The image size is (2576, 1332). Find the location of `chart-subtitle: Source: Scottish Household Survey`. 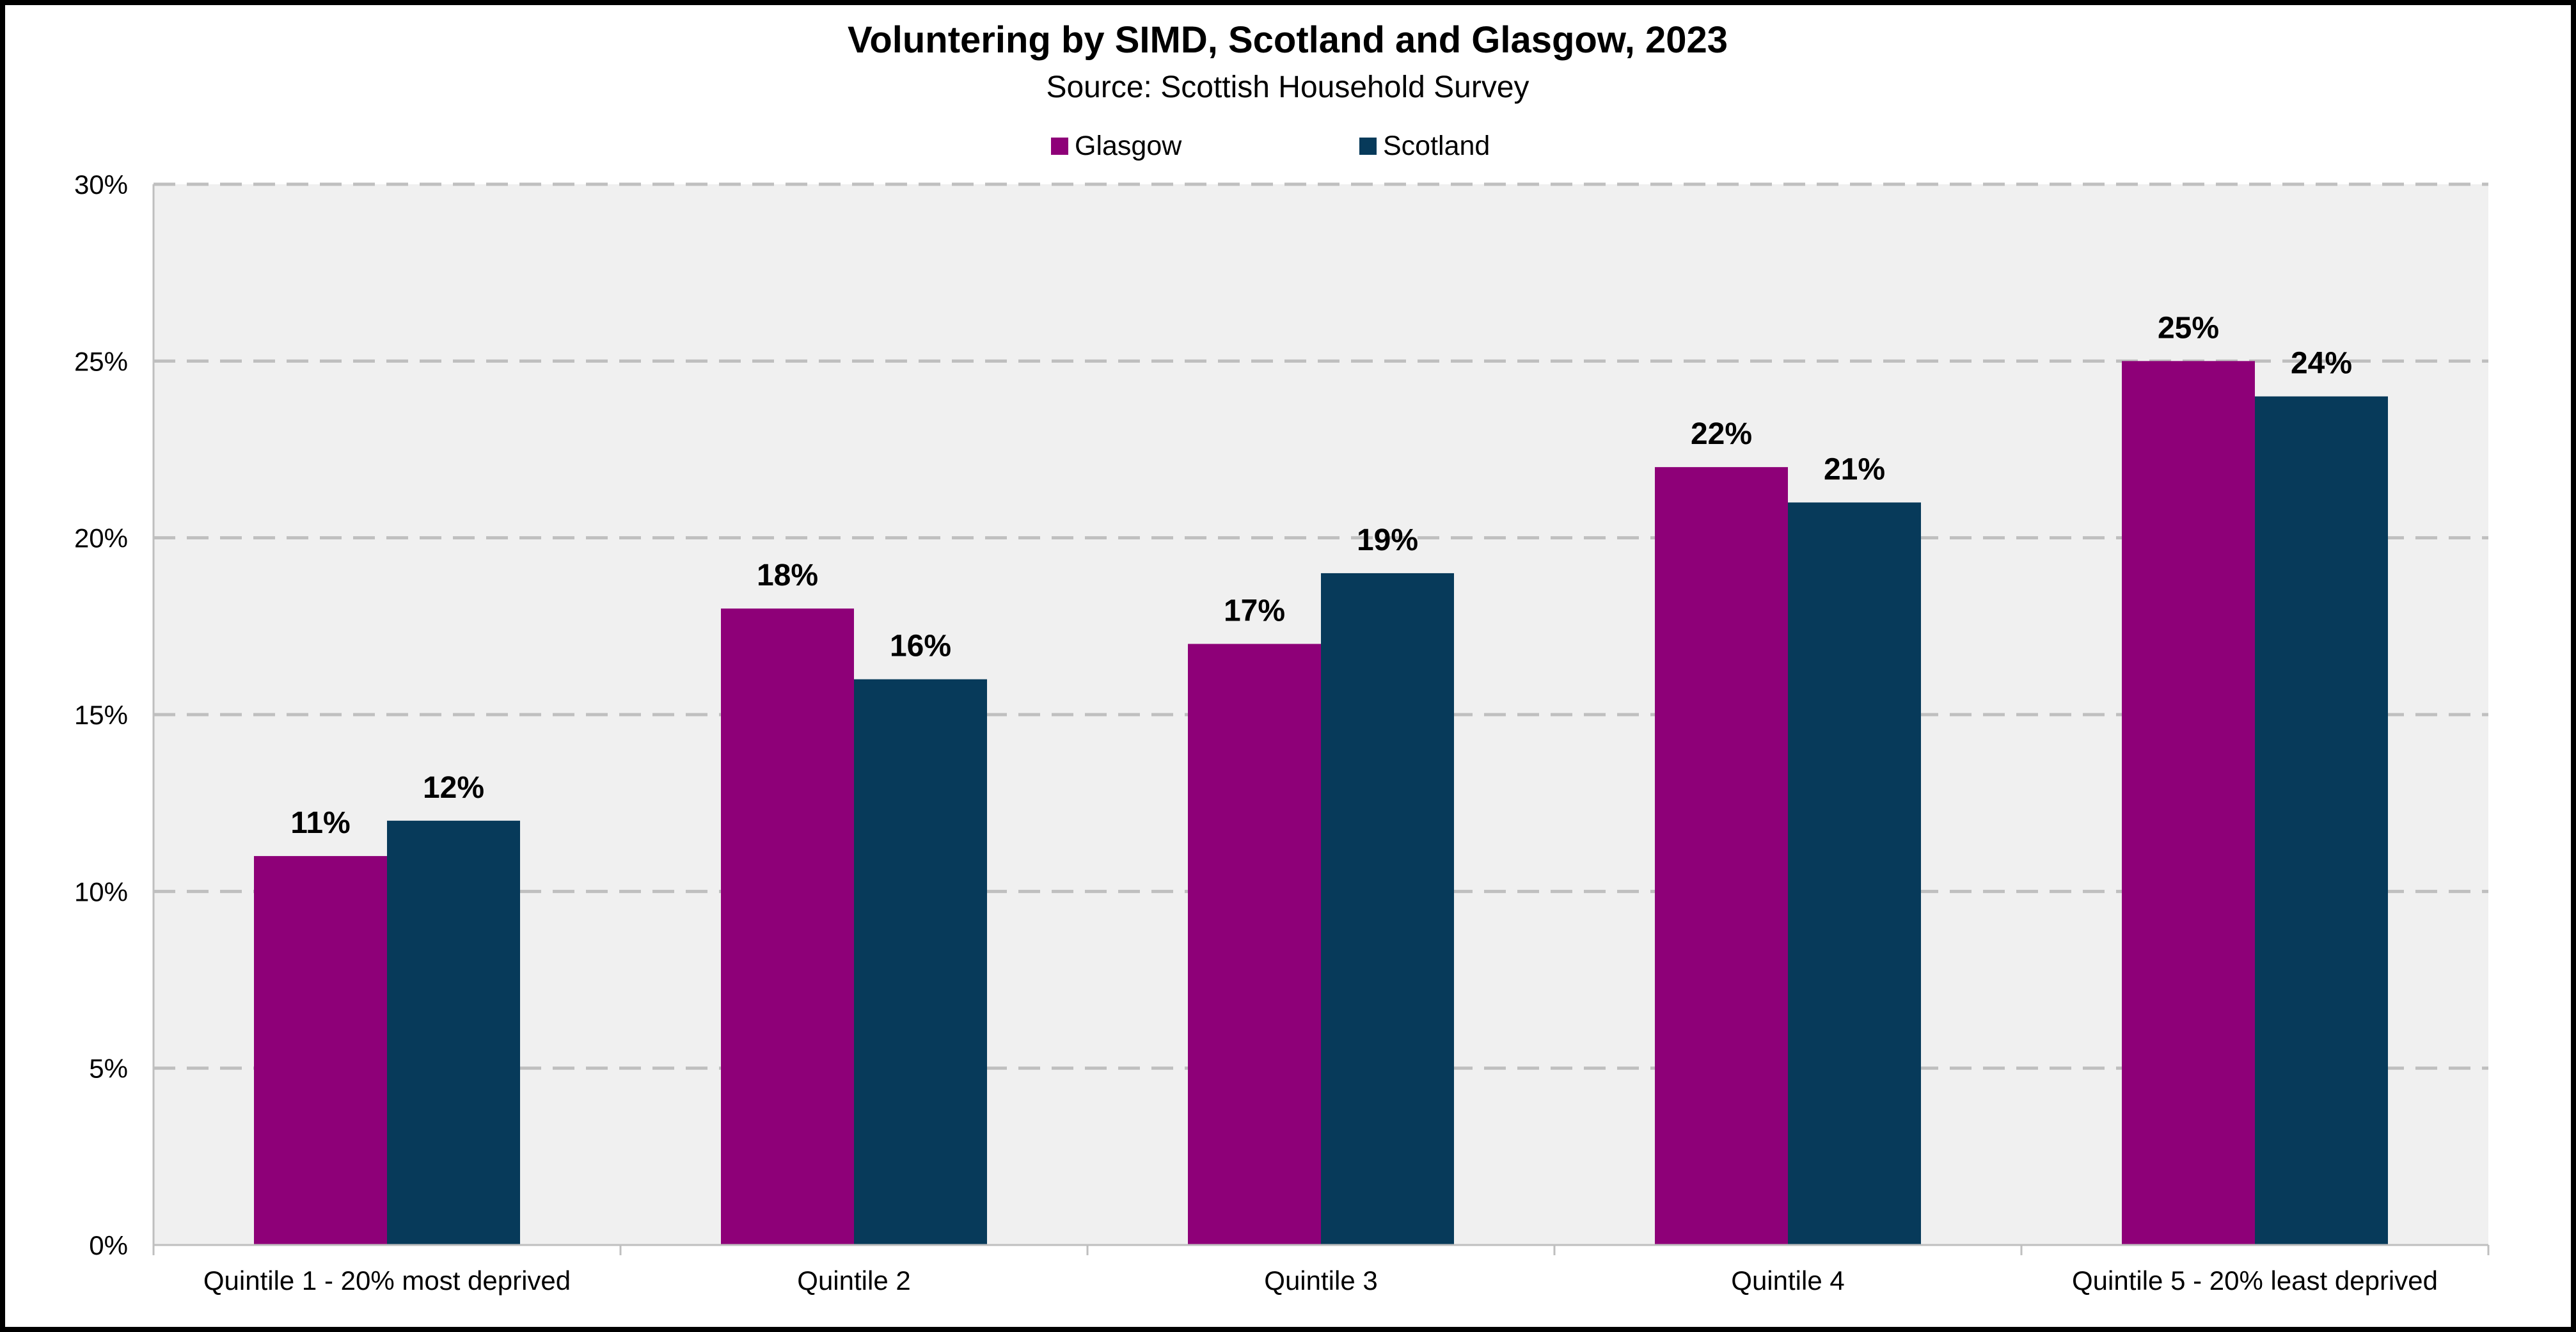

chart-subtitle: Source: Scottish Household Survey is located at coordinates (1287, 87).